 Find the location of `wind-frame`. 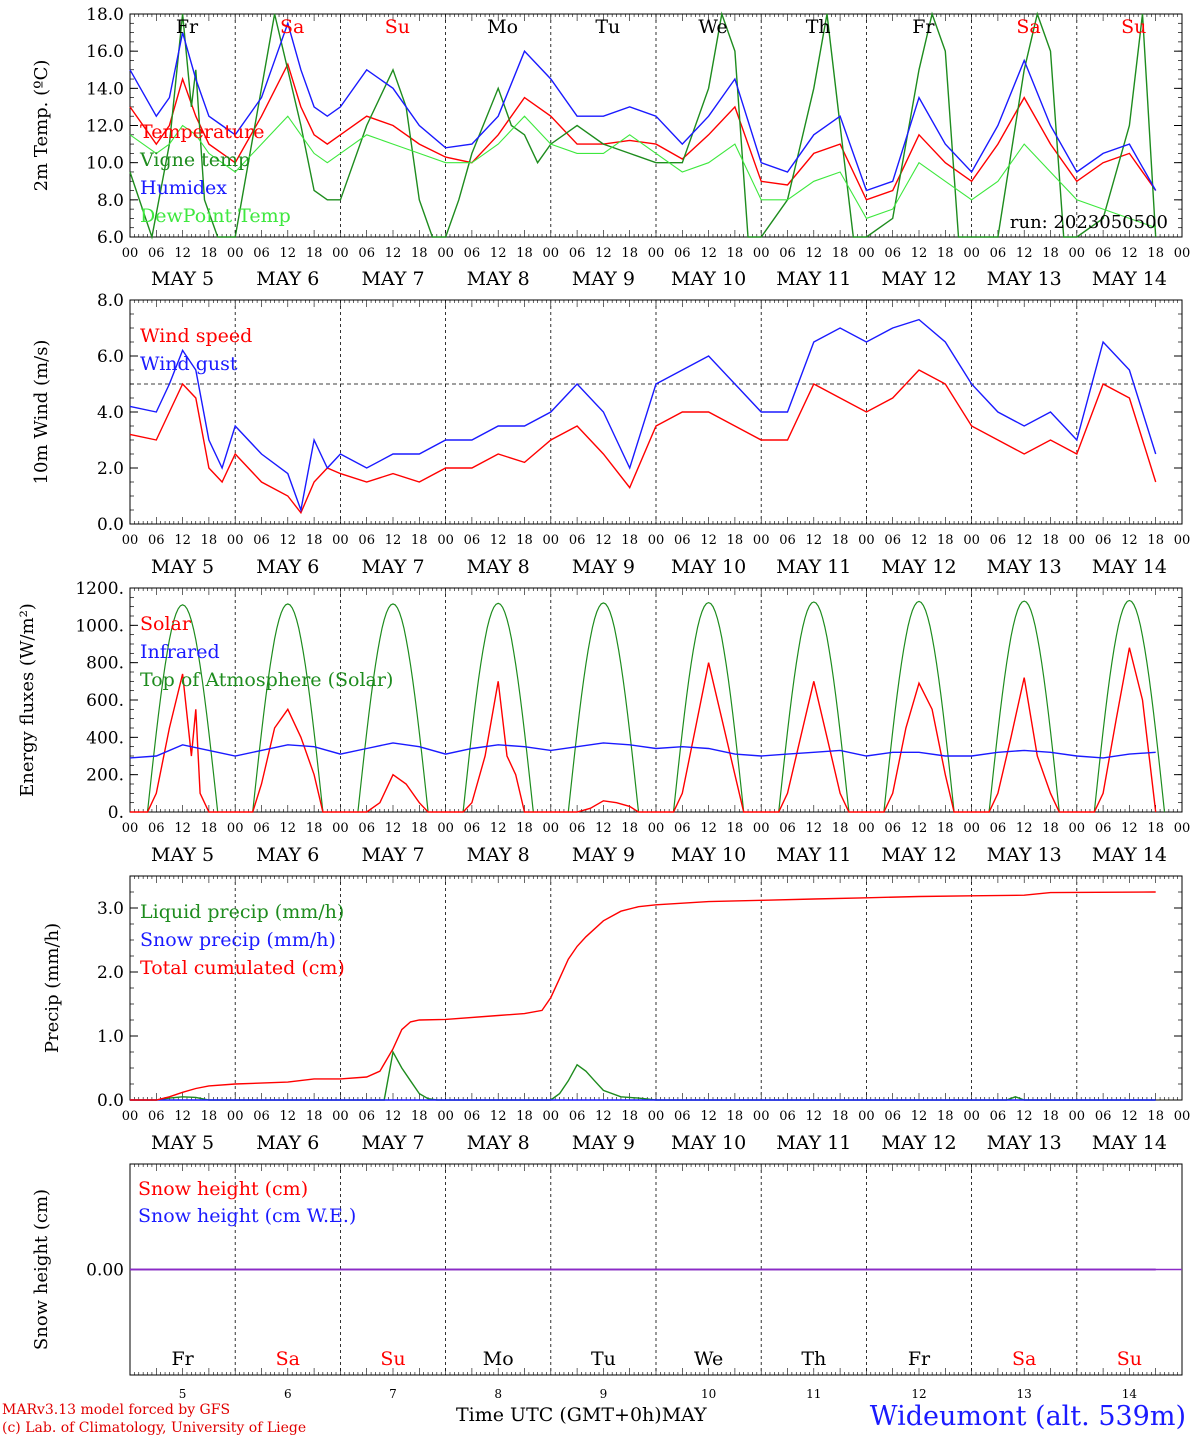

wind-frame is located at coordinates (656, 412).